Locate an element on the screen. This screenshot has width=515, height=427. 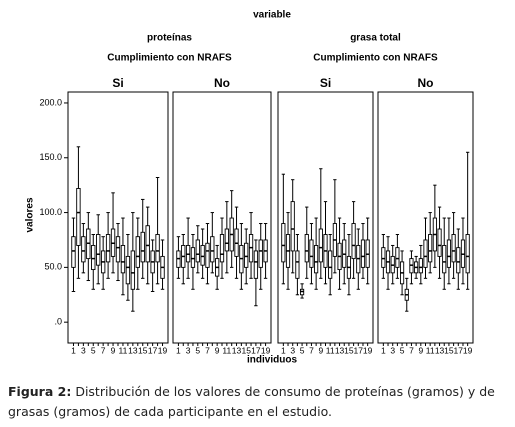
y-tick-label: 150.0 is located at coordinates (50, 157).